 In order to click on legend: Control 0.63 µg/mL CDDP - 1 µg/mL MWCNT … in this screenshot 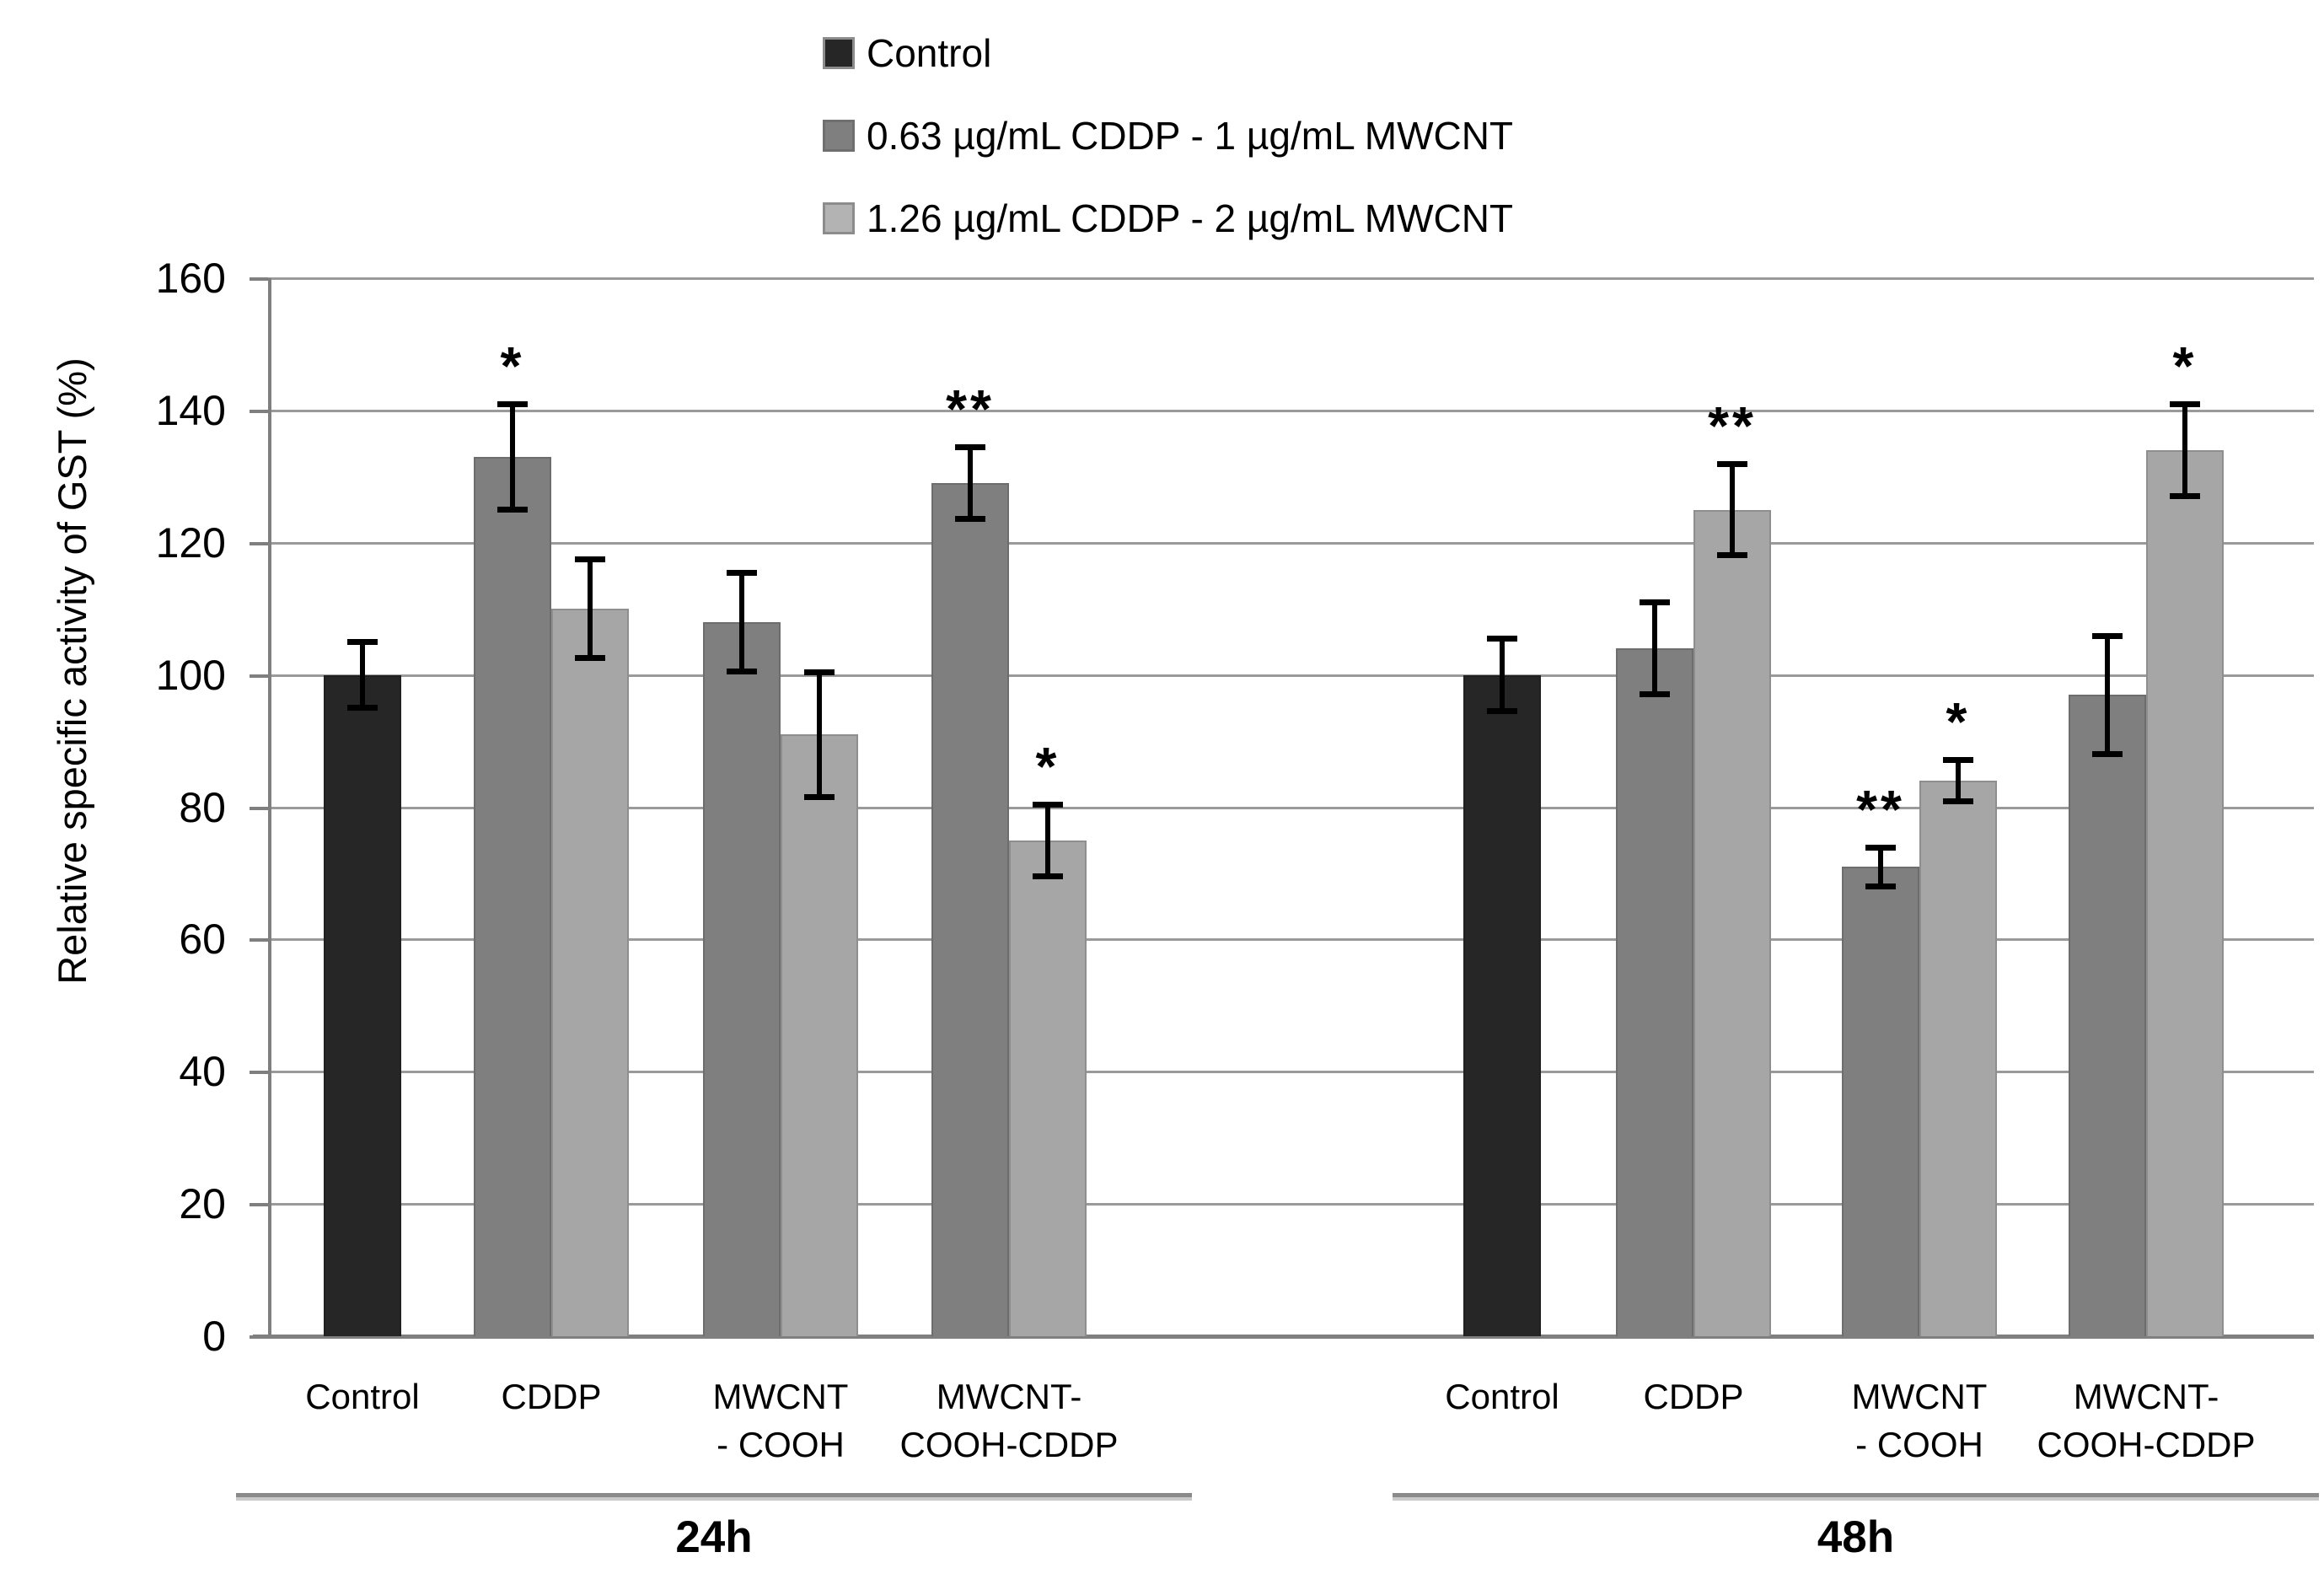, I will do `click(1168, 156)`.